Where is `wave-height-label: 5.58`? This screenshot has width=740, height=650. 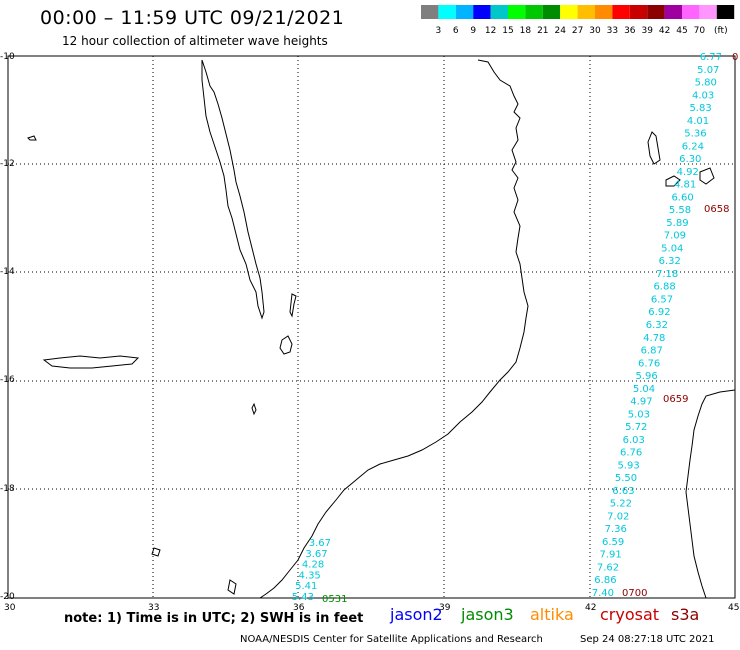
wave-height-label: 5.58 is located at coordinates (680, 210).